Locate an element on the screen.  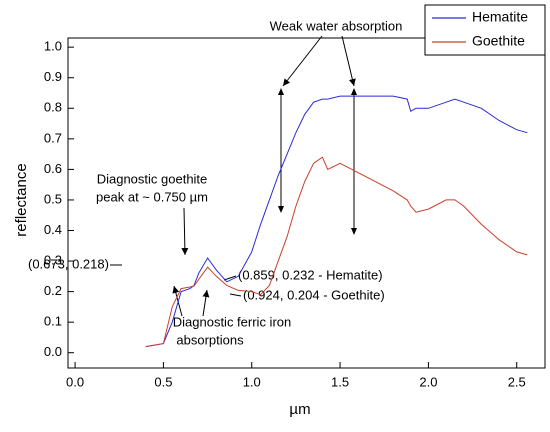
annotation: Weak water absorption is located at coordinates (336, 25).